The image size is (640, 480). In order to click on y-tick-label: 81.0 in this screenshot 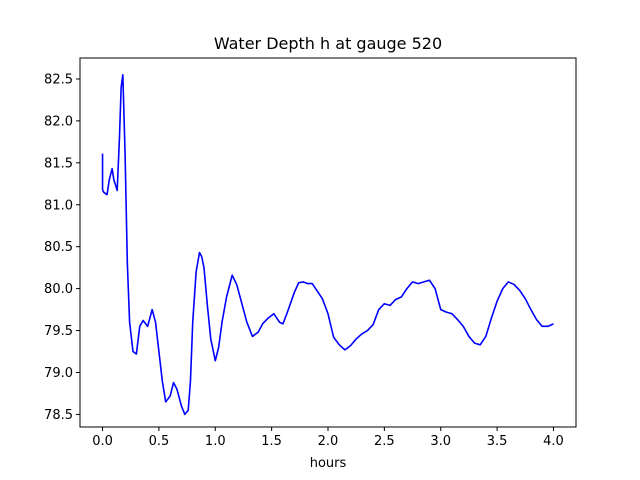, I will do `click(58, 205)`.